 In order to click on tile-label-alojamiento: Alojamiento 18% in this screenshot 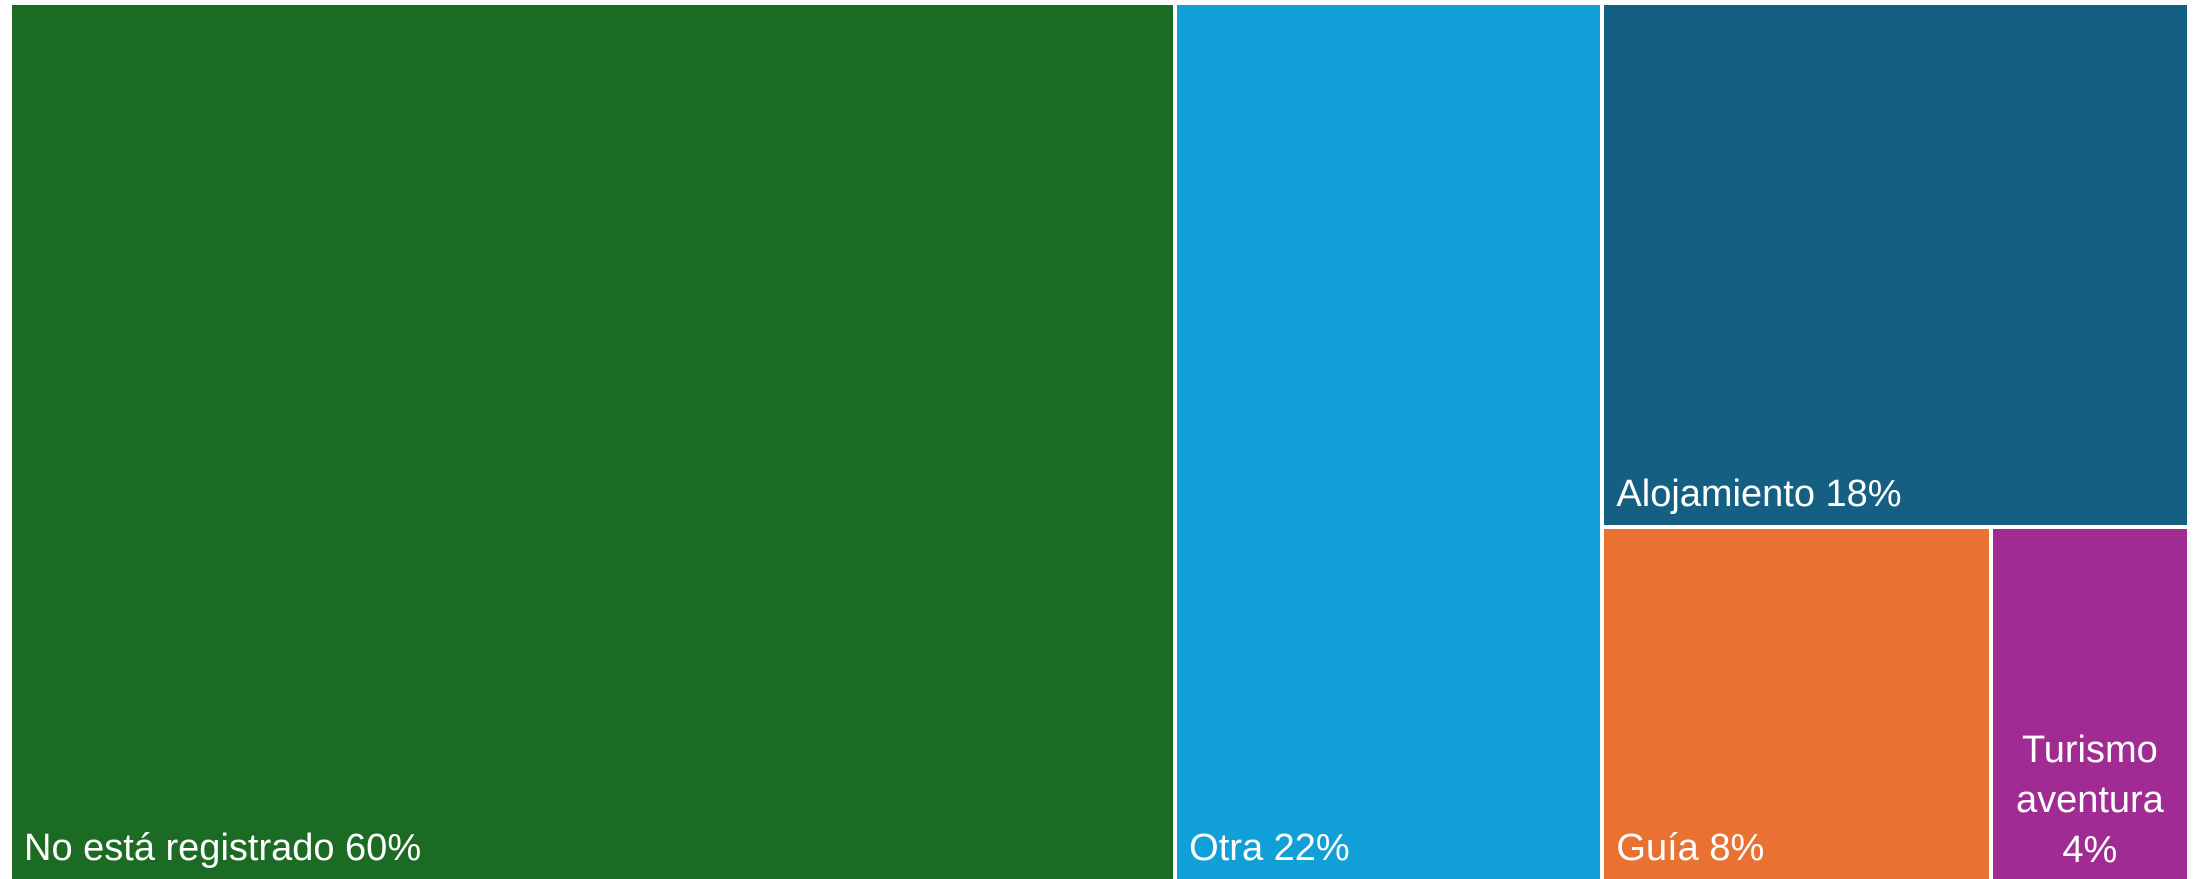, I will do `click(1759, 494)`.